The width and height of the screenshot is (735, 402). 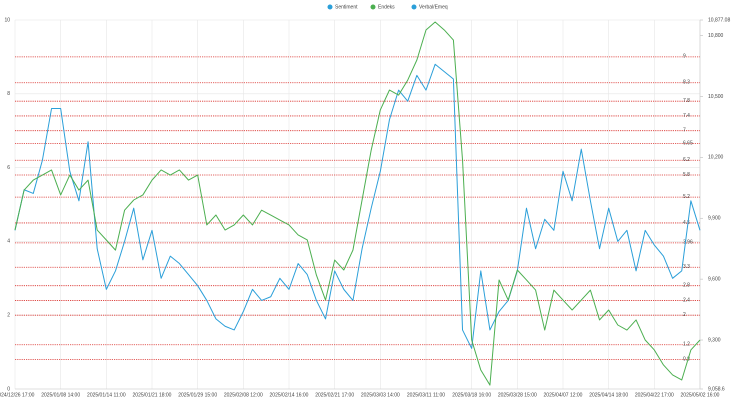 What do you see at coordinates (684, 315) in the screenshot?
I see `threshold-label: 2` at bounding box center [684, 315].